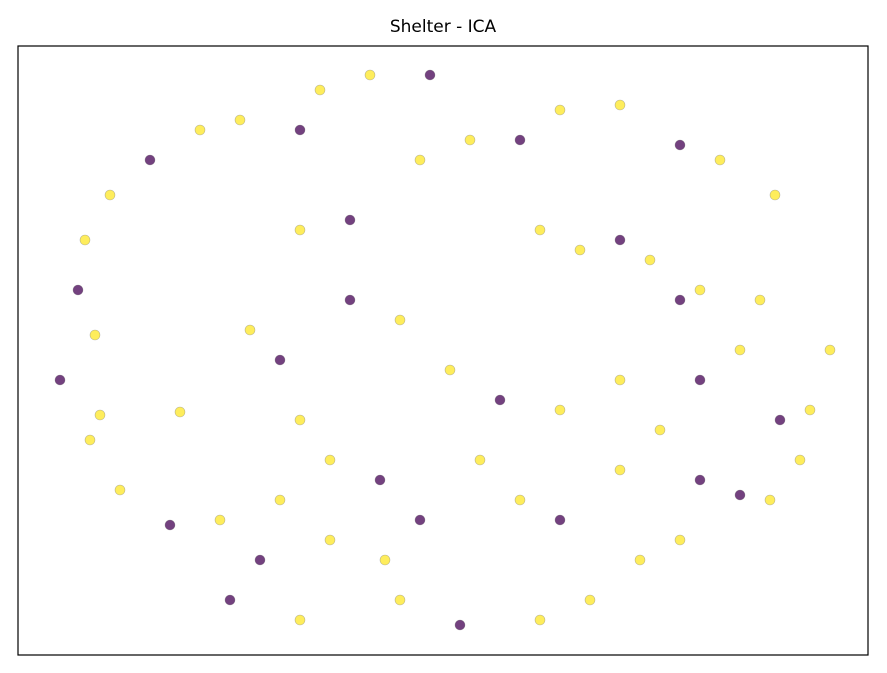 The width and height of the screenshot is (887, 673). What do you see at coordinates (443, 27) in the screenshot?
I see `chart-title: Shelter - ICA` at bounding box center [443, 27].